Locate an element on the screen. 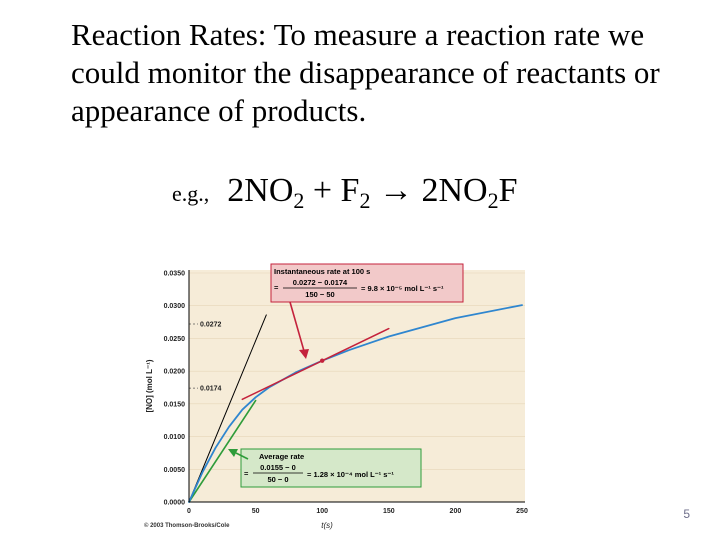  x-axis-title: t(s) is located at coordinates (327, 525).